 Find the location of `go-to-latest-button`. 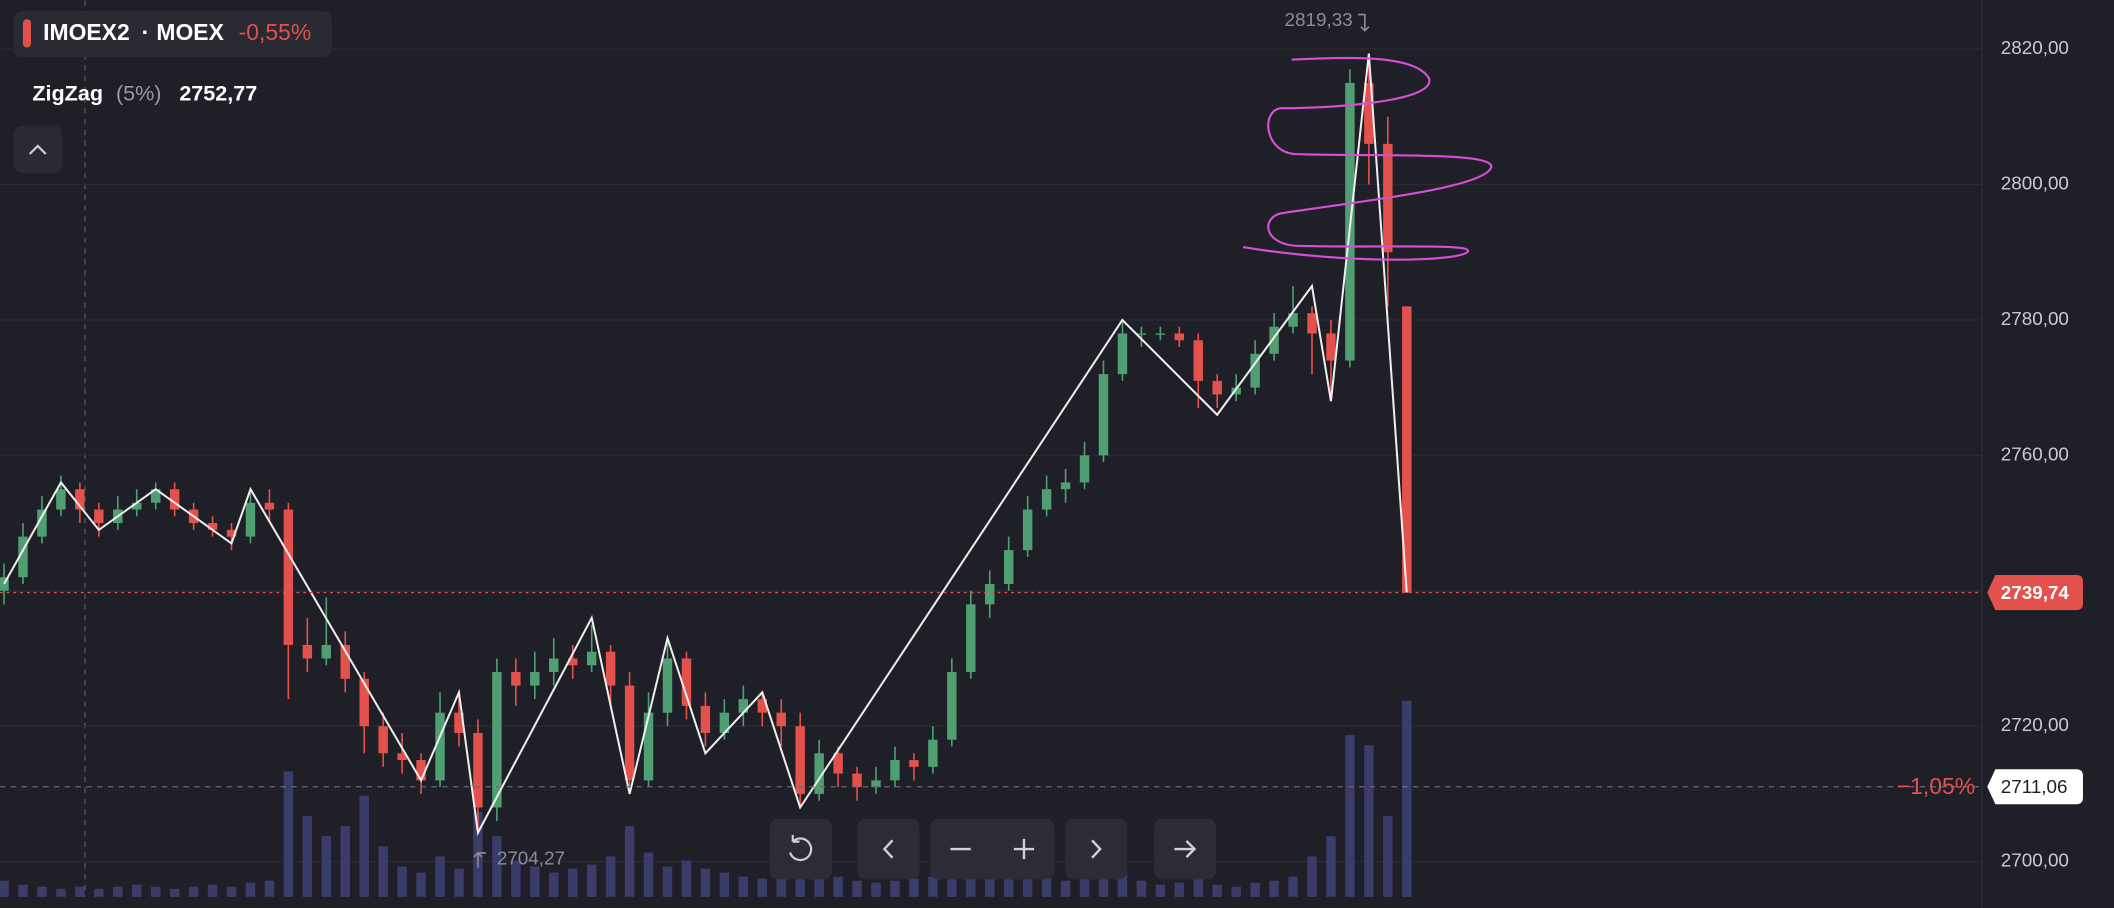

go-to-latest-button is located at coordinates (1185, 849).